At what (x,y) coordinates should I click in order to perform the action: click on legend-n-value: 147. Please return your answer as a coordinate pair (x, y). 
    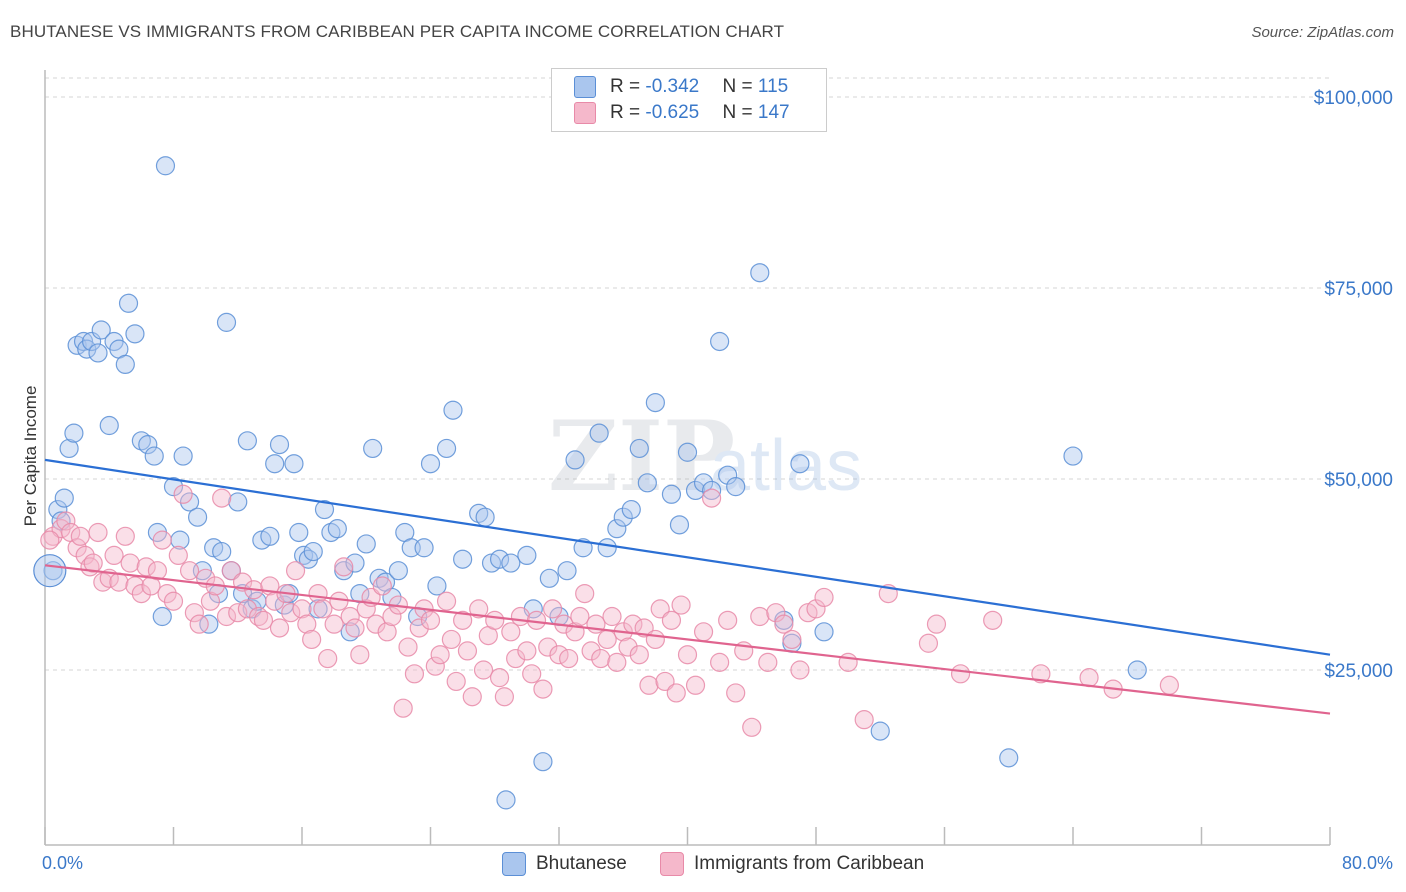
    Looking at the image, I should click on (773, 113).